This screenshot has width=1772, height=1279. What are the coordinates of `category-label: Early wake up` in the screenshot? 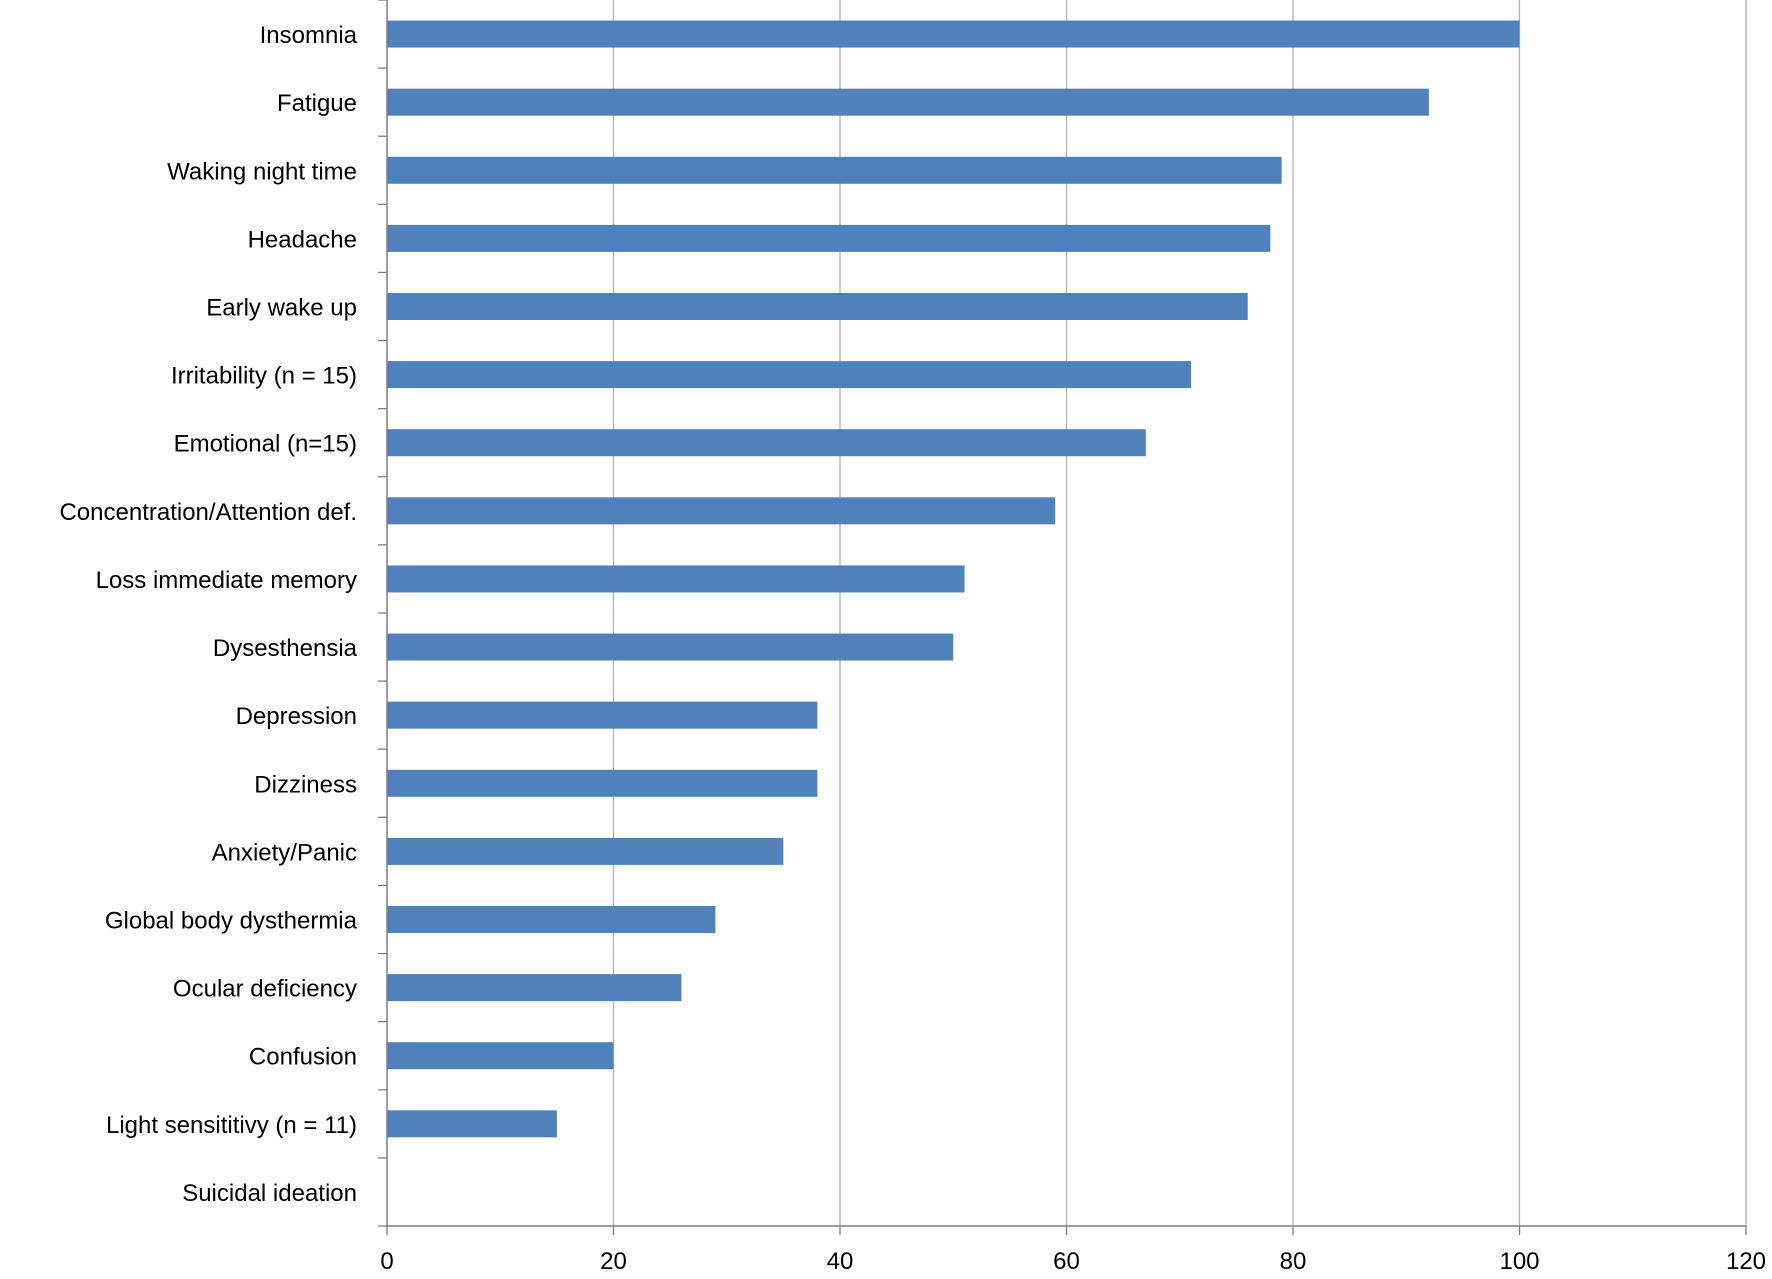 It's located at (281, 308).